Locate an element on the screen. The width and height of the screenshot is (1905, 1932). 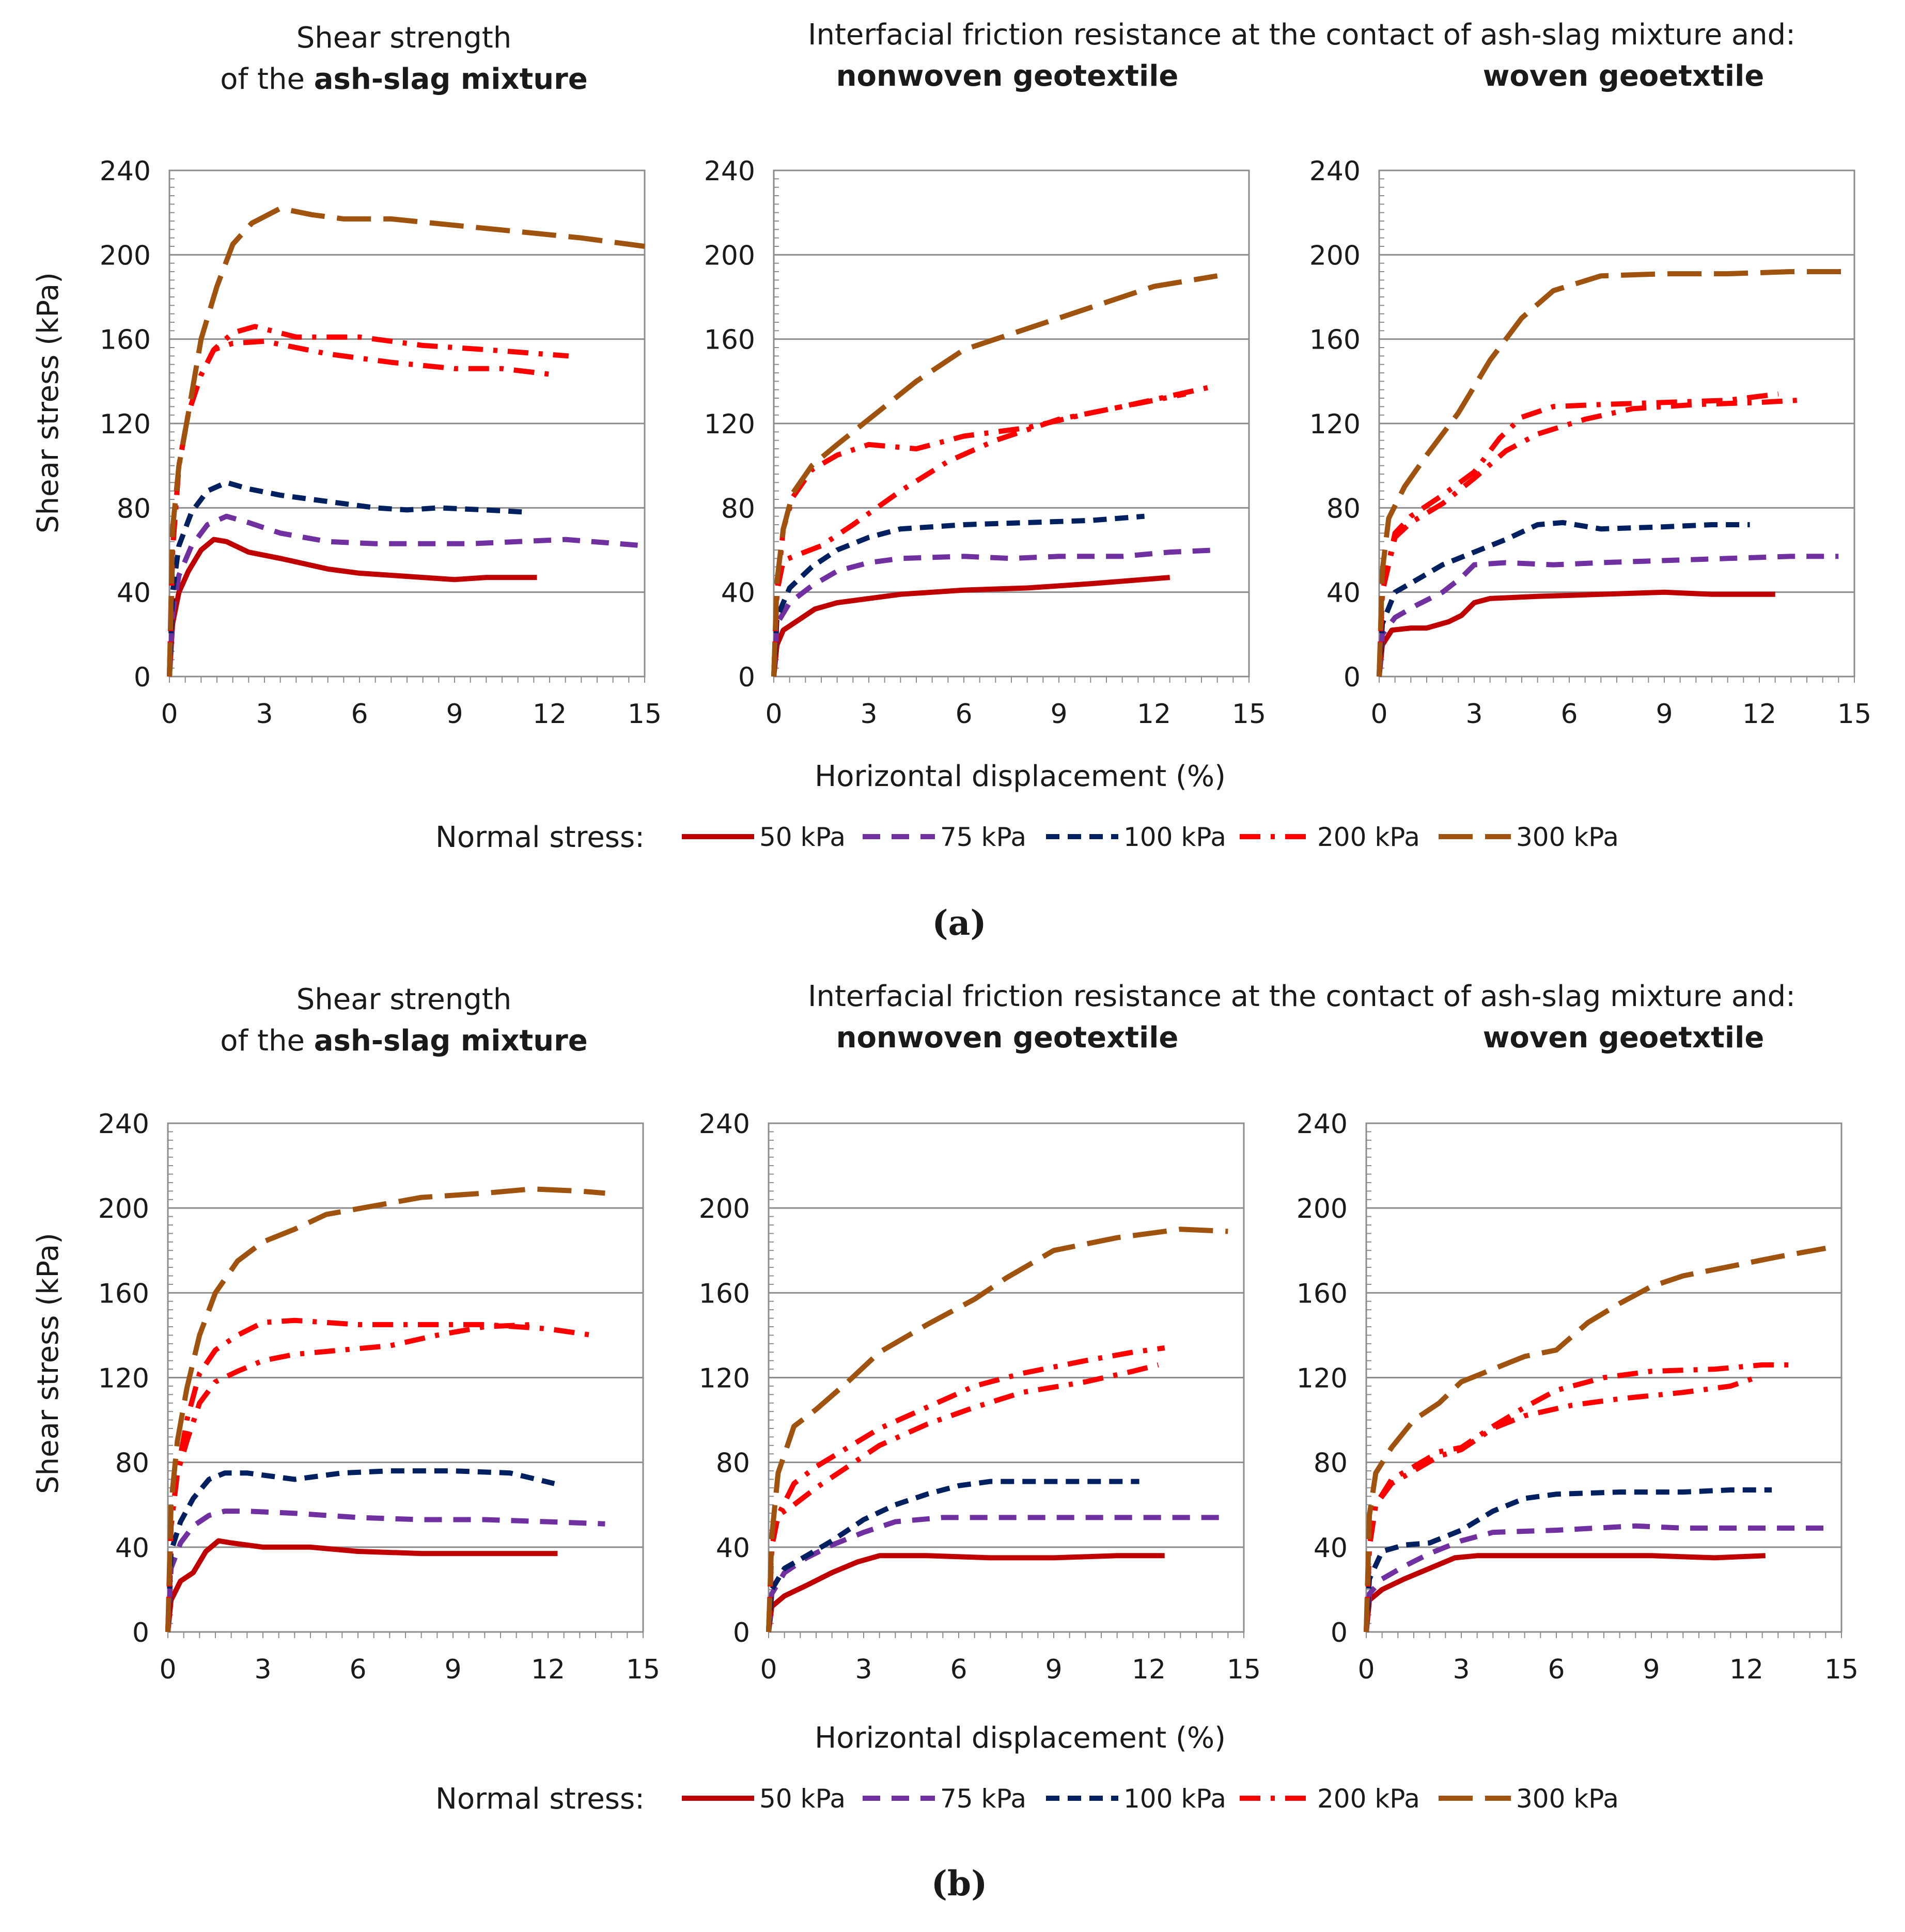
b-woven-series-75-kpa is located at coordinates (1595, 1577).